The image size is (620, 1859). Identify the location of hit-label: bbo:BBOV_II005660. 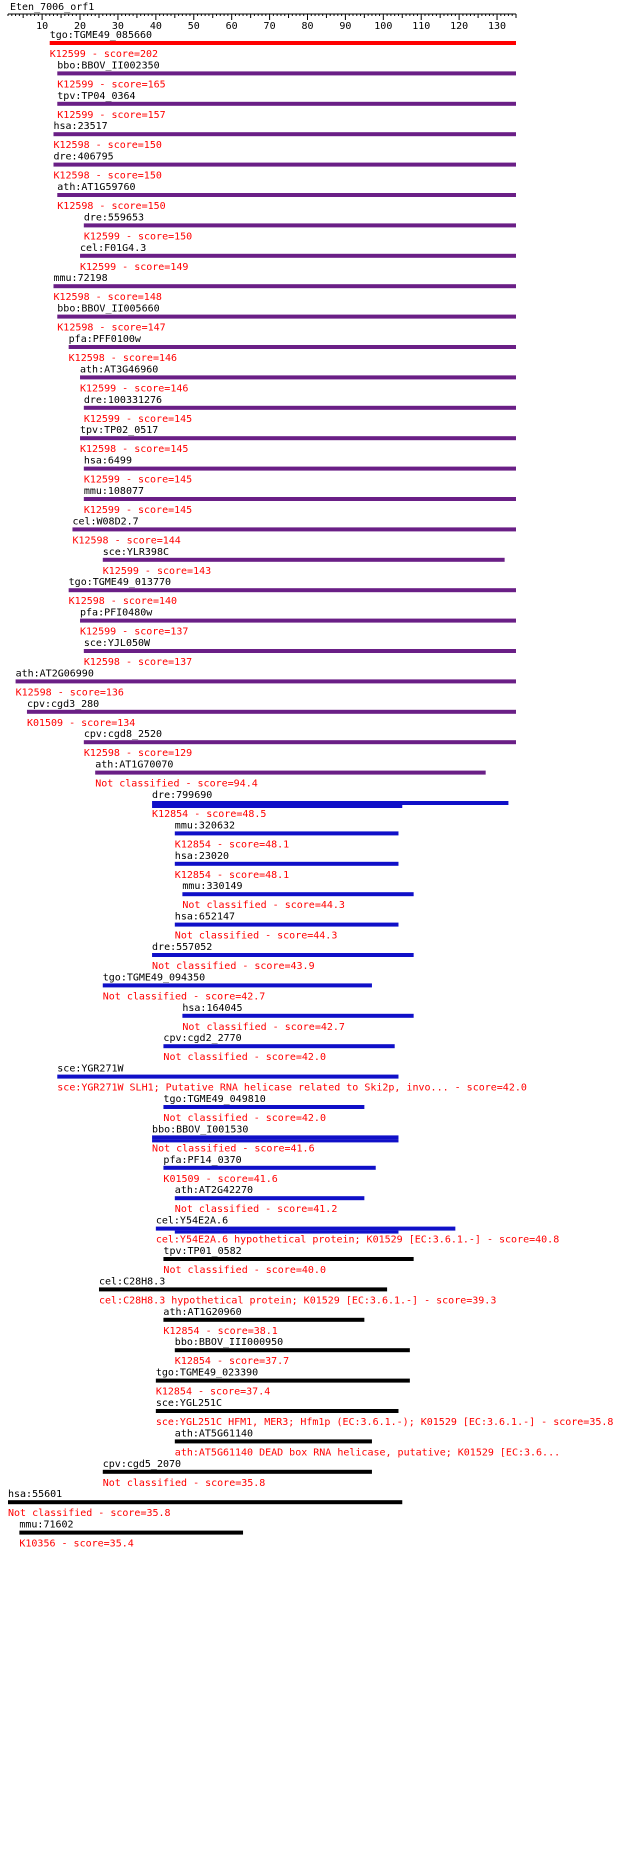
(108, 309).